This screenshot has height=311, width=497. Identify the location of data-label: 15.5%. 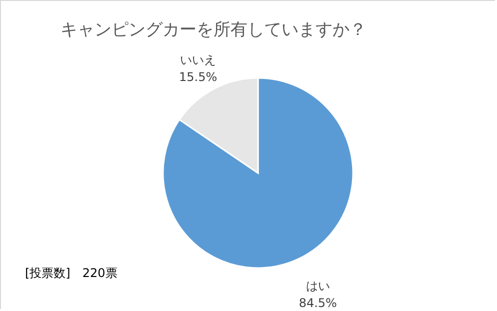
(198, 77).